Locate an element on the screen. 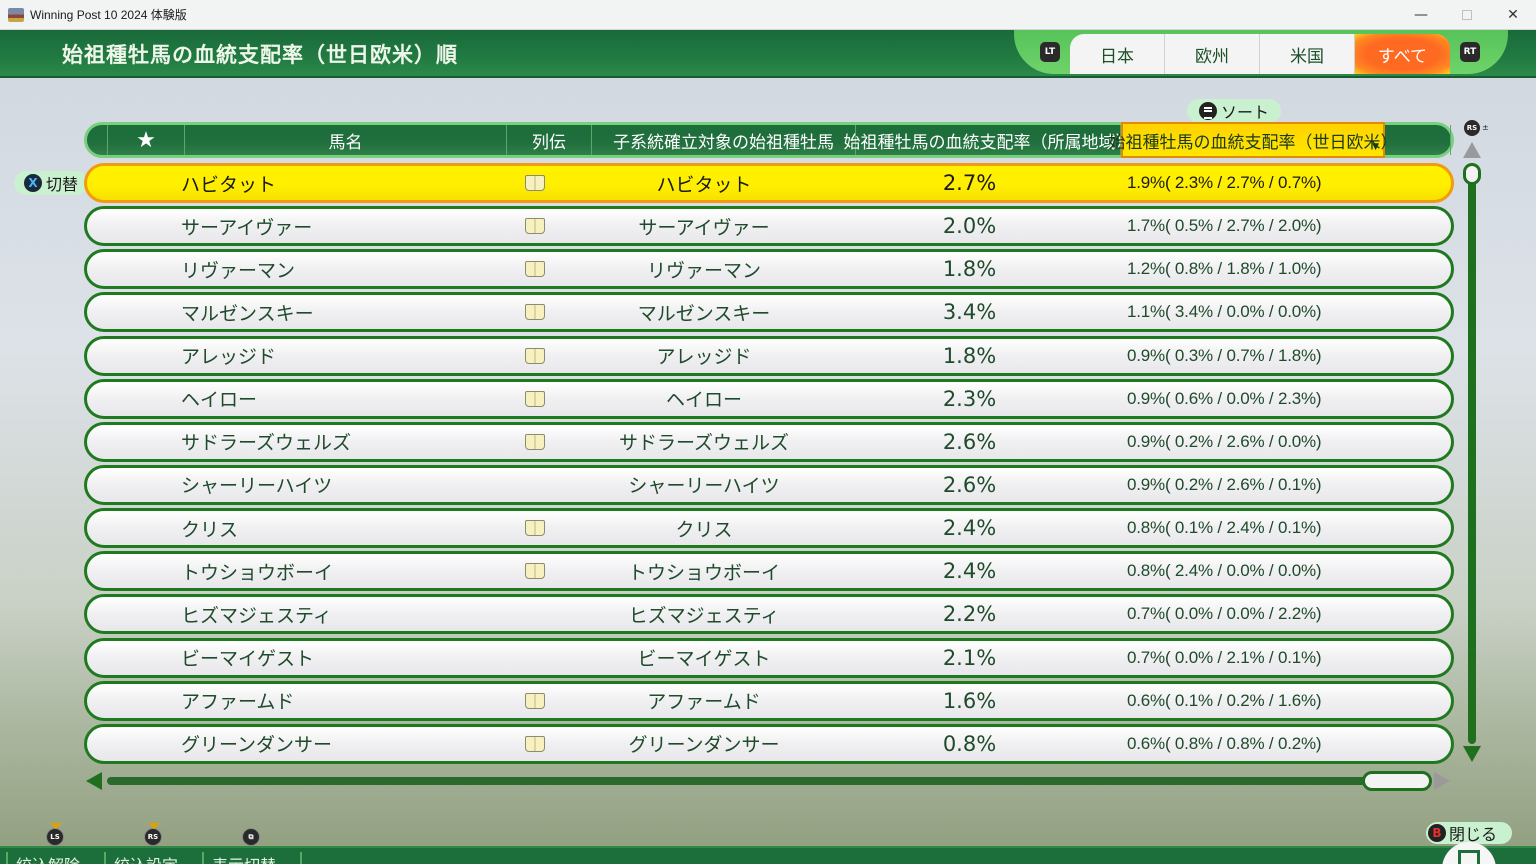 The height and width of the screenshot is (864, 1536). horse-name: ビーマイゲスト is located at coordinates (248, 659).